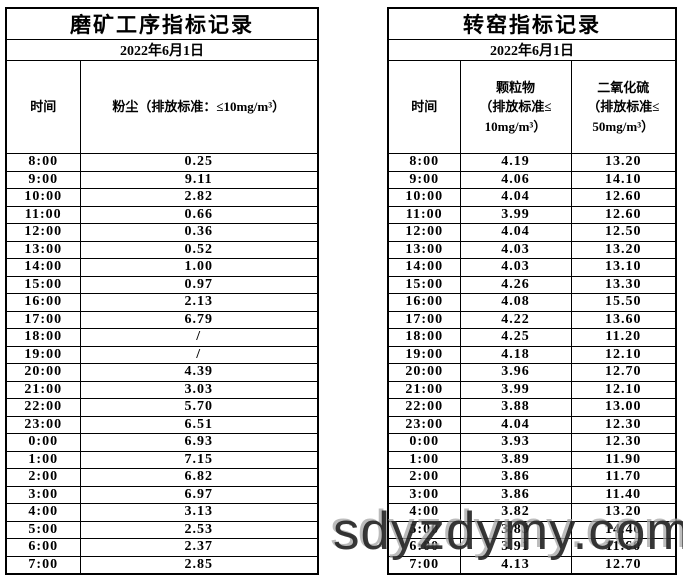 The height and width of the screenshot is (586, 683). What do you see at coordinates (199, 267) in the screenshot?
I see `value-cell: 1.00` at bounding box center [199, 267].